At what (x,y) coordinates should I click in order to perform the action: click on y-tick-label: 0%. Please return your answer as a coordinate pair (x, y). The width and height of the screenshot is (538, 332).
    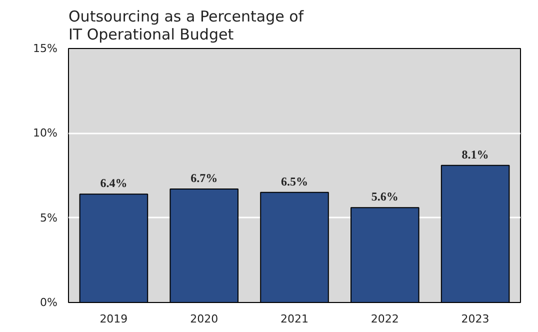
    Looking at the image, I should click on (49, 302).